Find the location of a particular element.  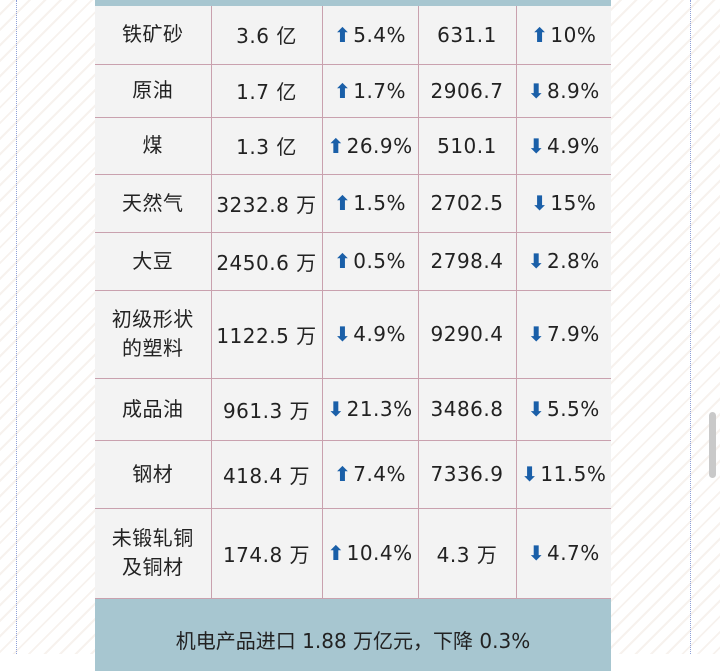

table-row: 天然气 3232.8 万 ⬆ 1.5% 2702.5 ⬇ 15% is located at coordinates (353, 203).